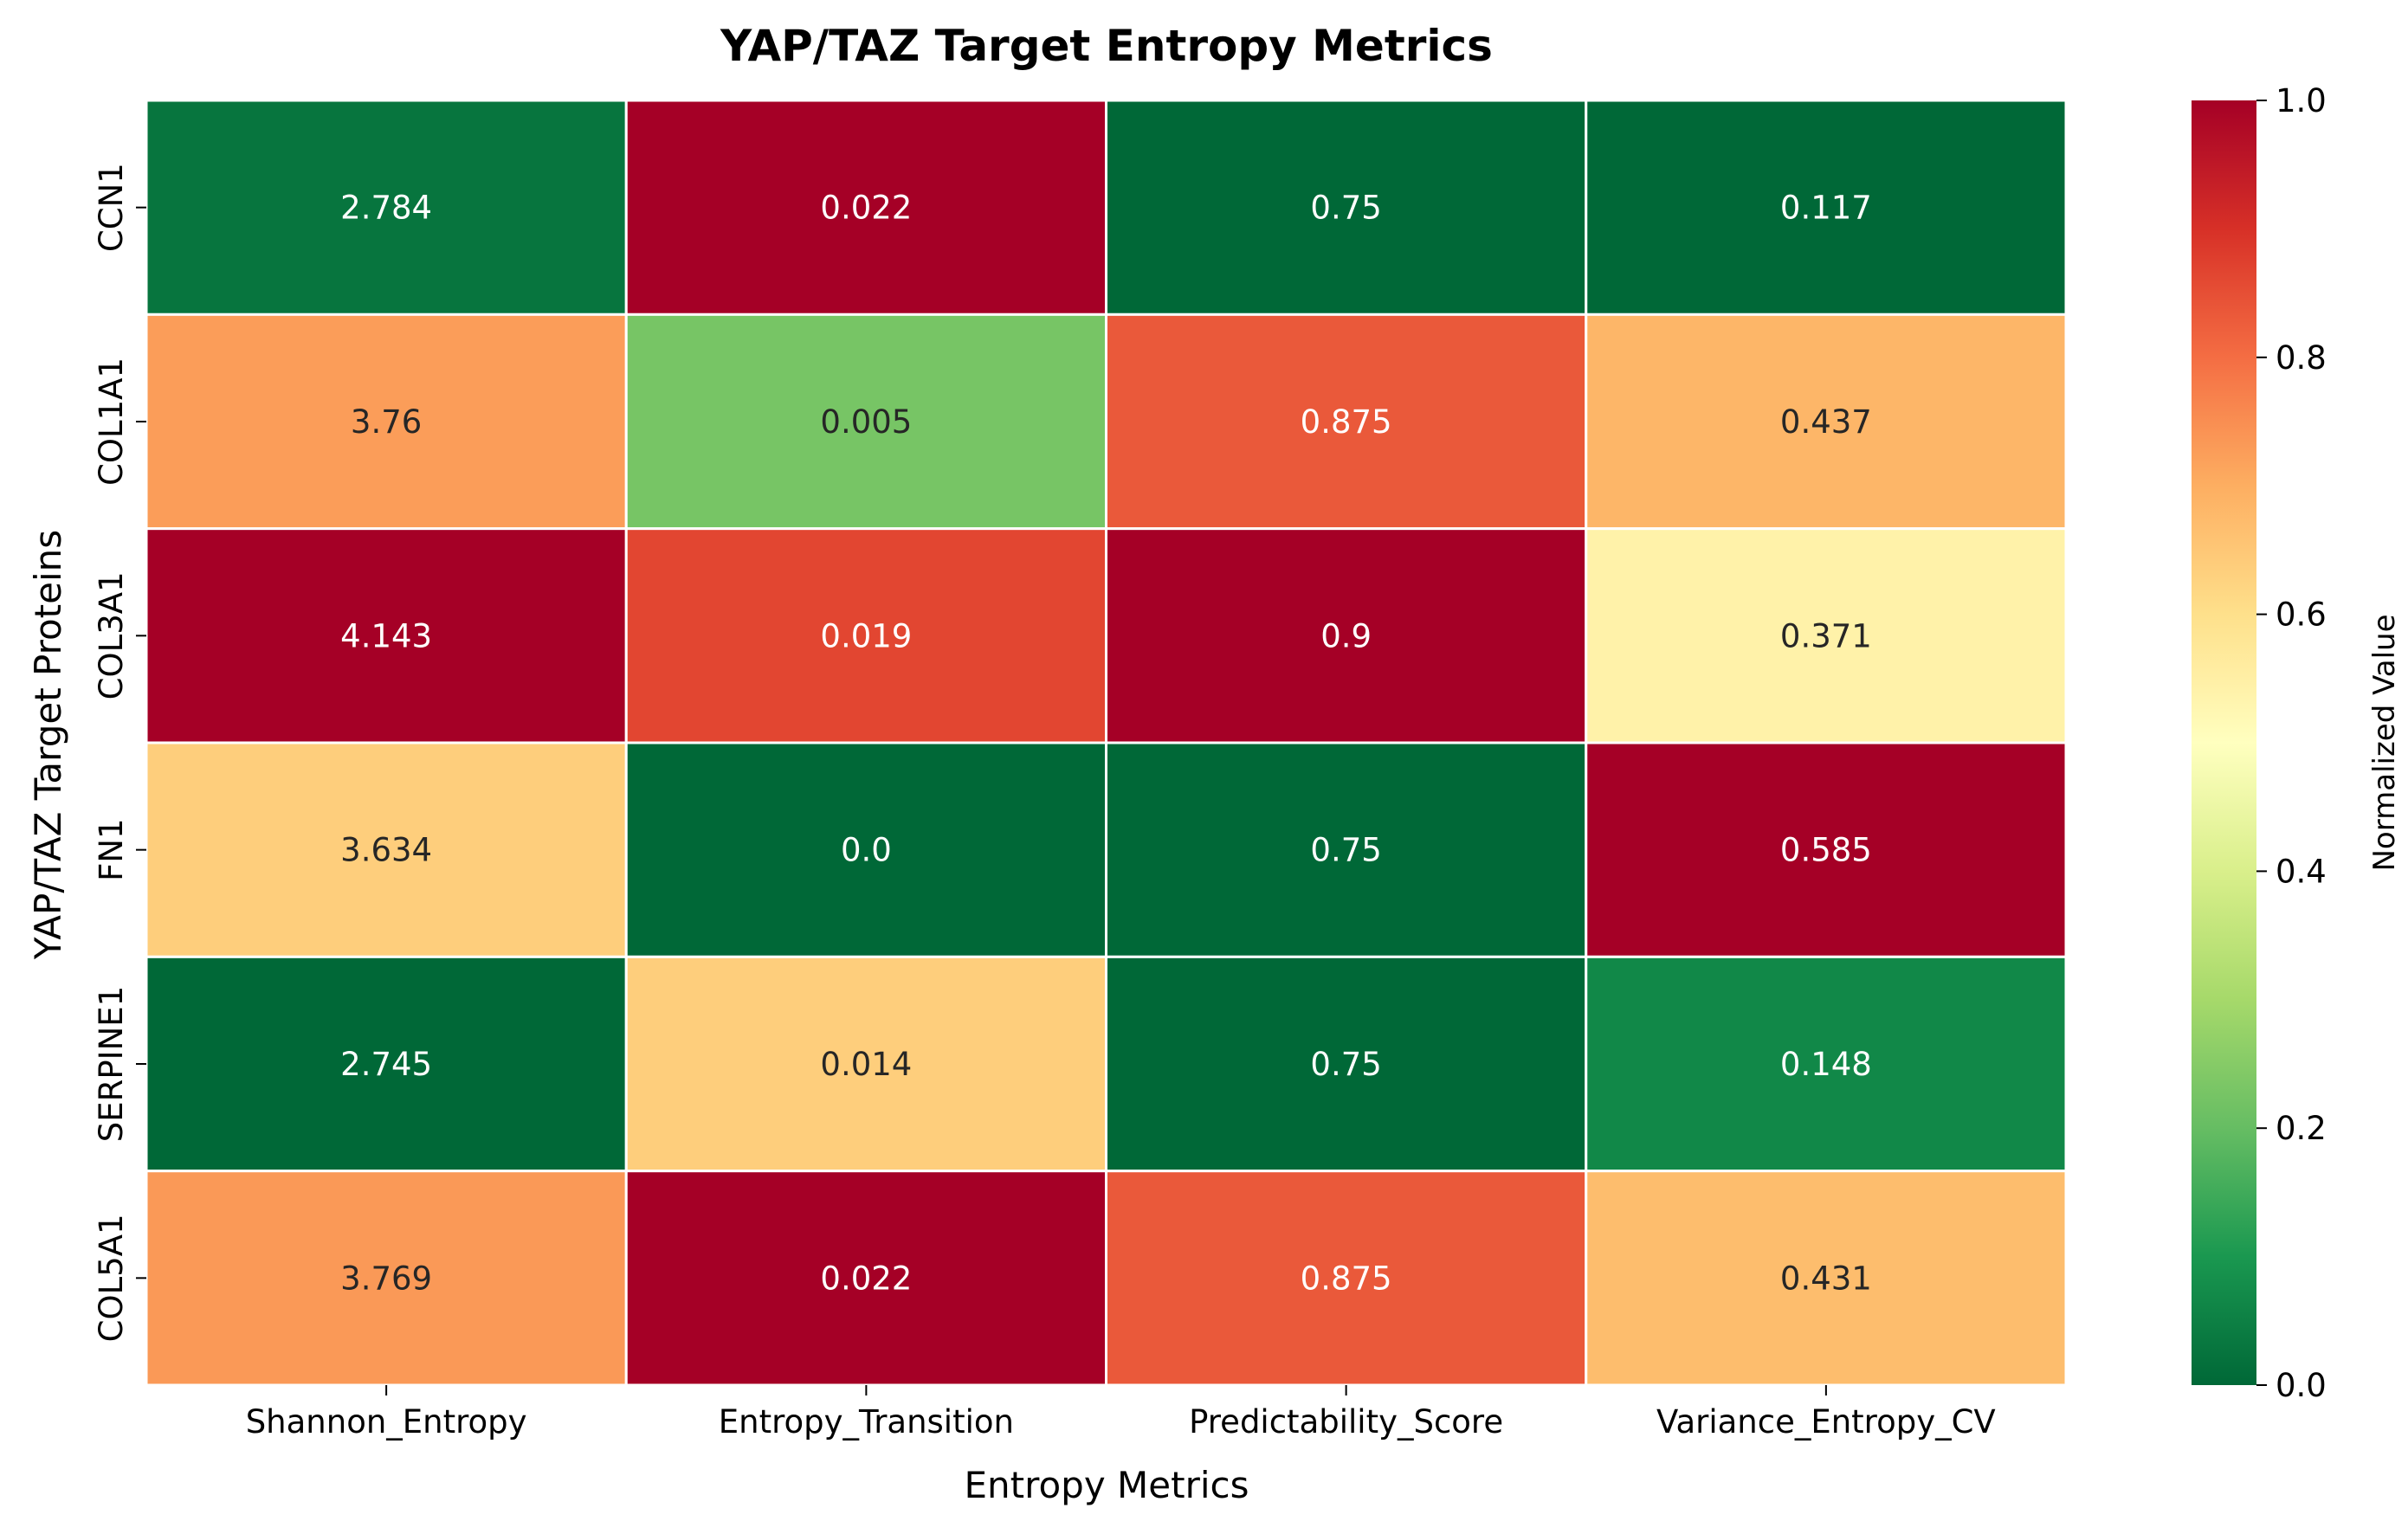 This screenshot has width=2408, height=1534. Describe the element at coordinates (2301, 100) in the screenshot. I see `colorbar-tick-label: 1.0` at that location.